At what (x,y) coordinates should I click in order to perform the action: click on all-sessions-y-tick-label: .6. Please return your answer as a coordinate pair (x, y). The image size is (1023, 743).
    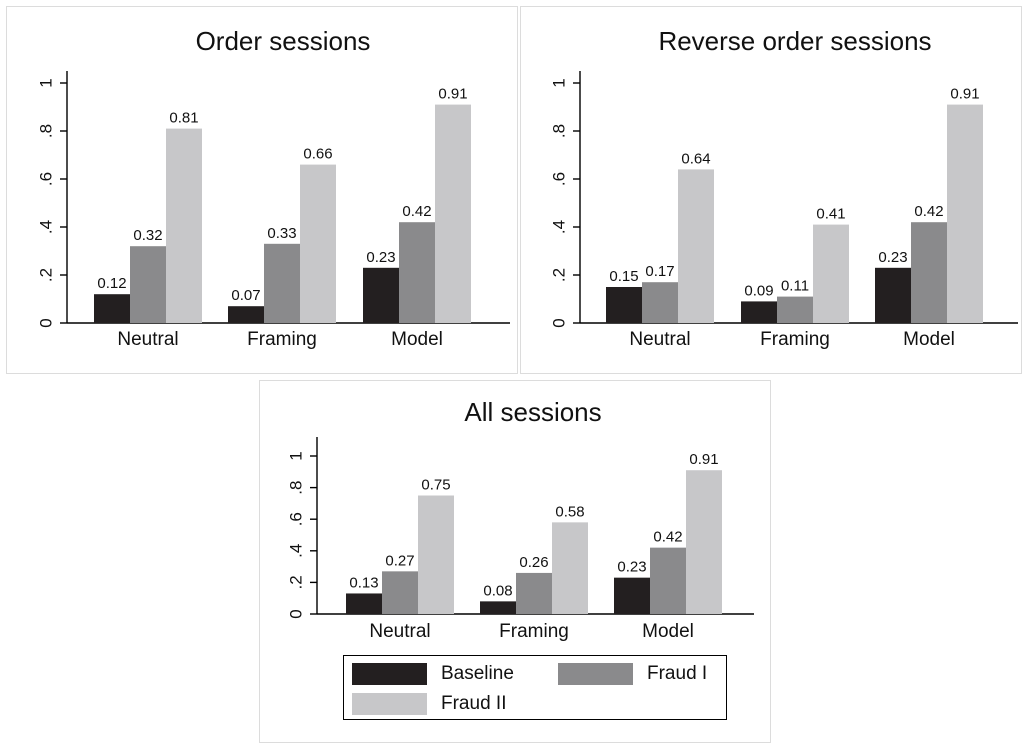
    Looking at the image, I should click on (295, 519).